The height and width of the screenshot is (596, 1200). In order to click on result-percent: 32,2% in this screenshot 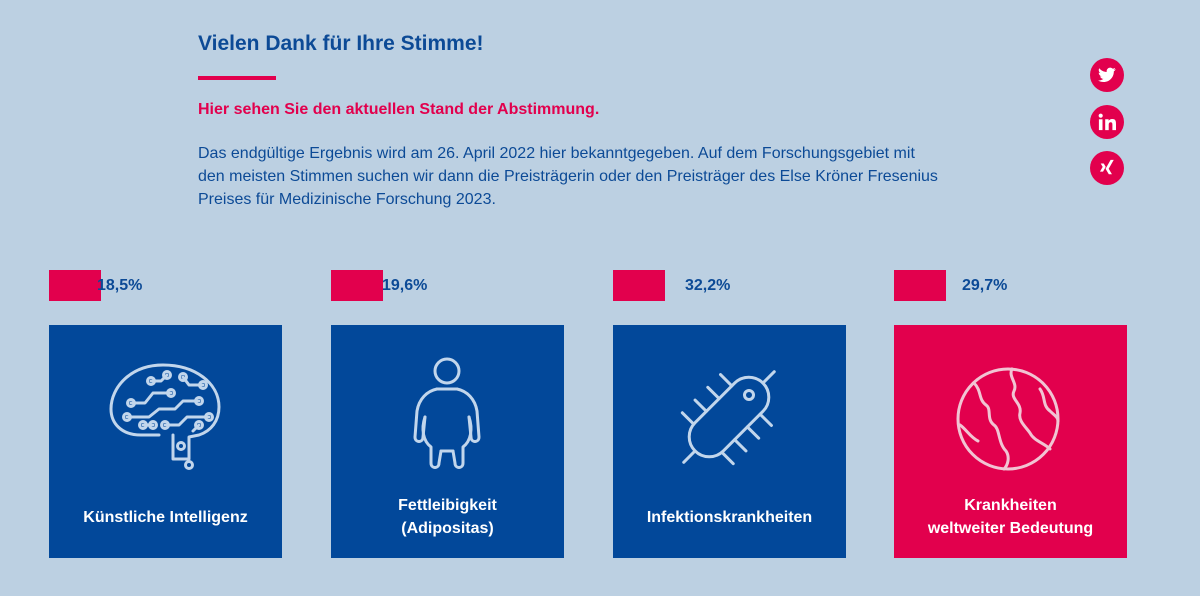, I will do `click(708, 285)`.